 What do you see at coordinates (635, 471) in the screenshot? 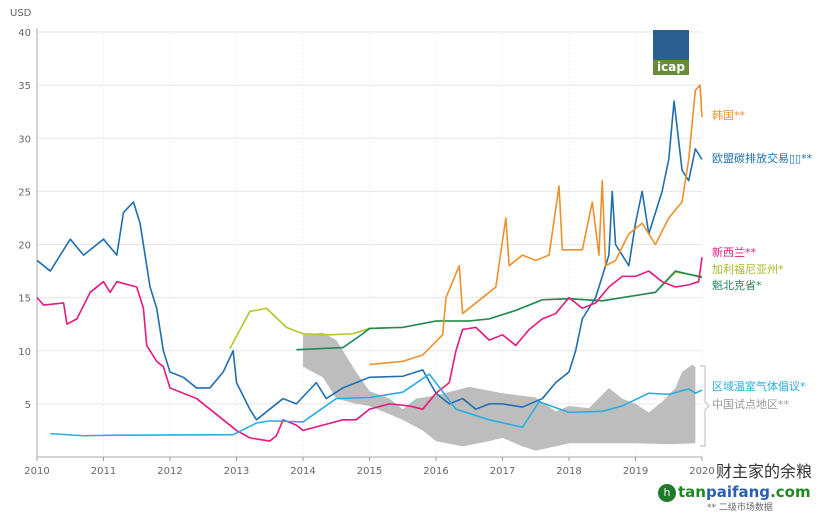
I see `x-tick-label: 2019` at bounding box center [635, 471].